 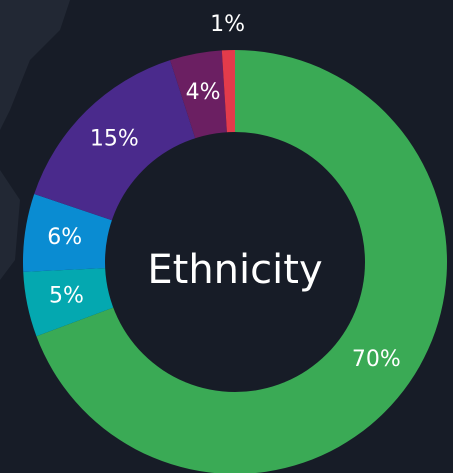 I want to click on slice-label: 1%, so click(x=227, y=24).